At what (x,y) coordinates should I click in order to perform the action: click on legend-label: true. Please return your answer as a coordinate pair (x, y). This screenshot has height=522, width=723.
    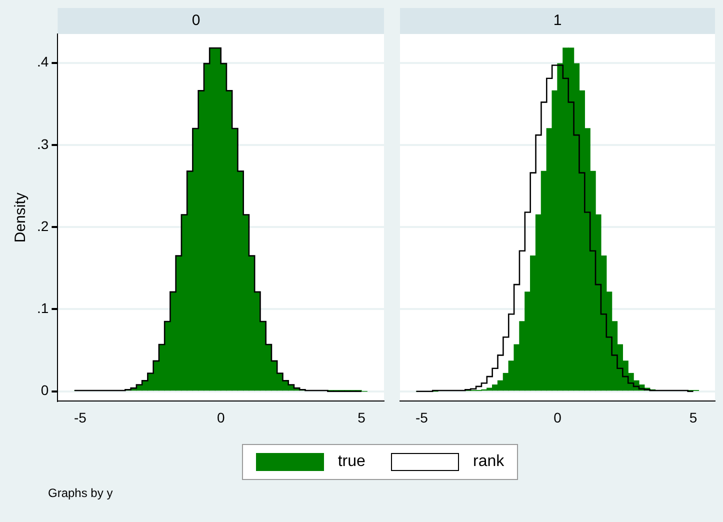
    Looking at the image, I should click on (352, 462).